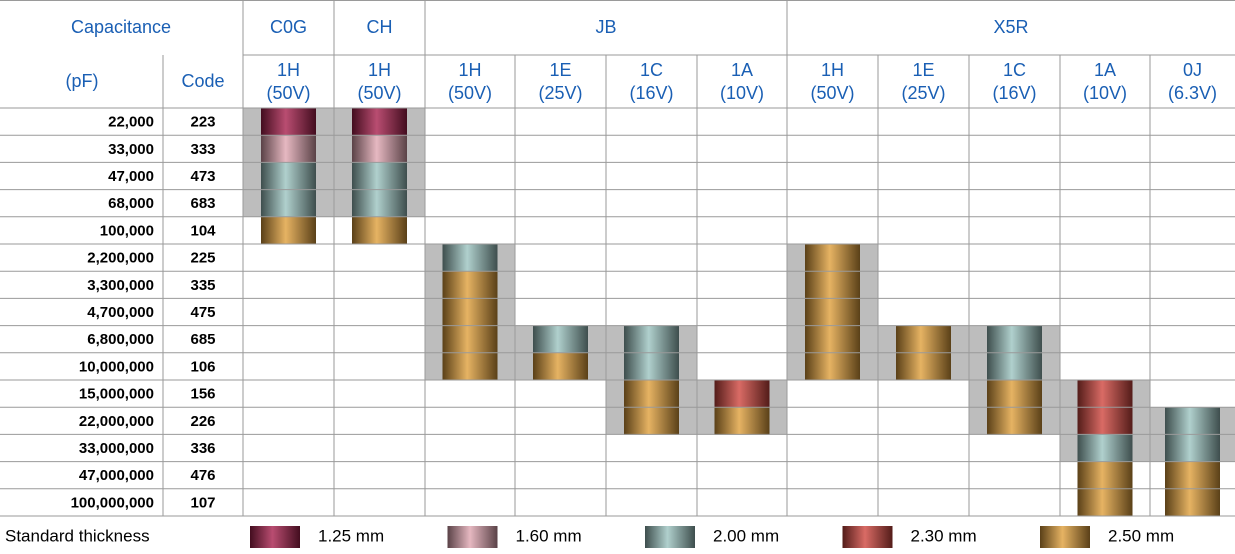 This screenshot has height=554, width=1235. Describe the element at coordinates (202, 366) in the screenshot. I see `code: 106` at that location.